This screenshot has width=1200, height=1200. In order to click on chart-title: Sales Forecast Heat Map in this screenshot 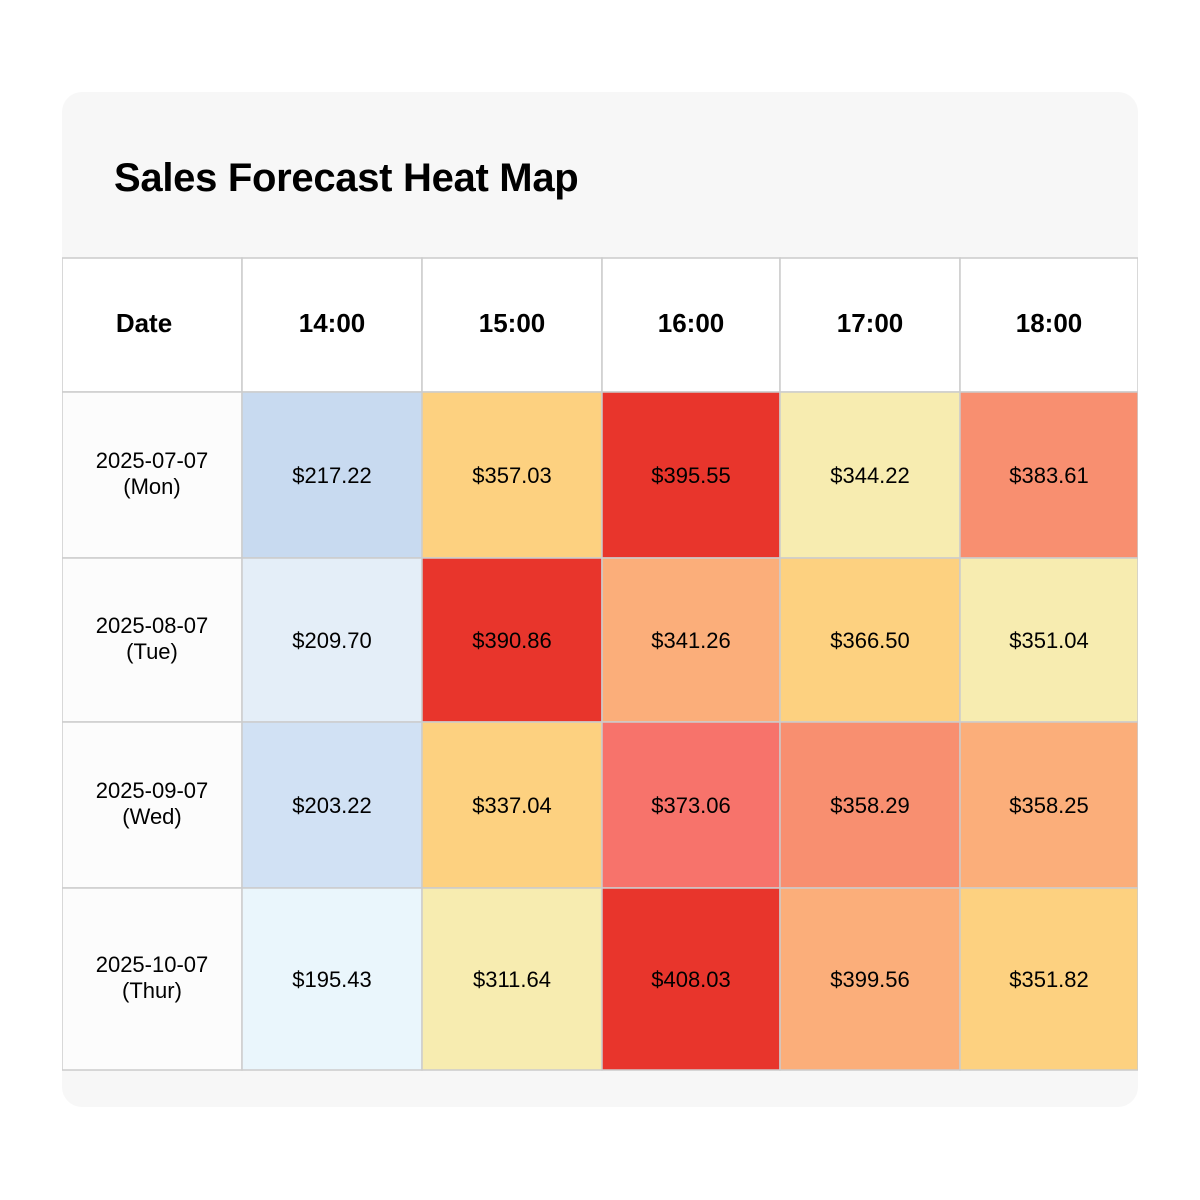, I will do `click(346, 178)`.